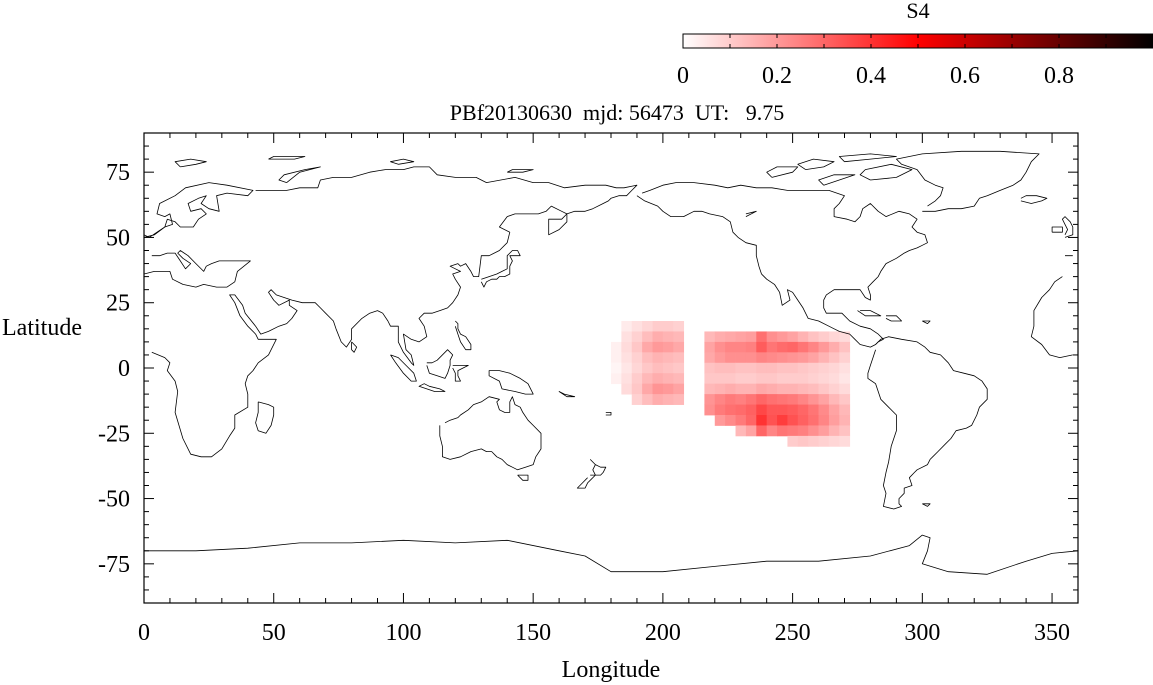  What do you see at coordinates (777, 76) in the screenshot?
I see `colorbar-tick-label: 0.2` at bounding box center [777, 76].